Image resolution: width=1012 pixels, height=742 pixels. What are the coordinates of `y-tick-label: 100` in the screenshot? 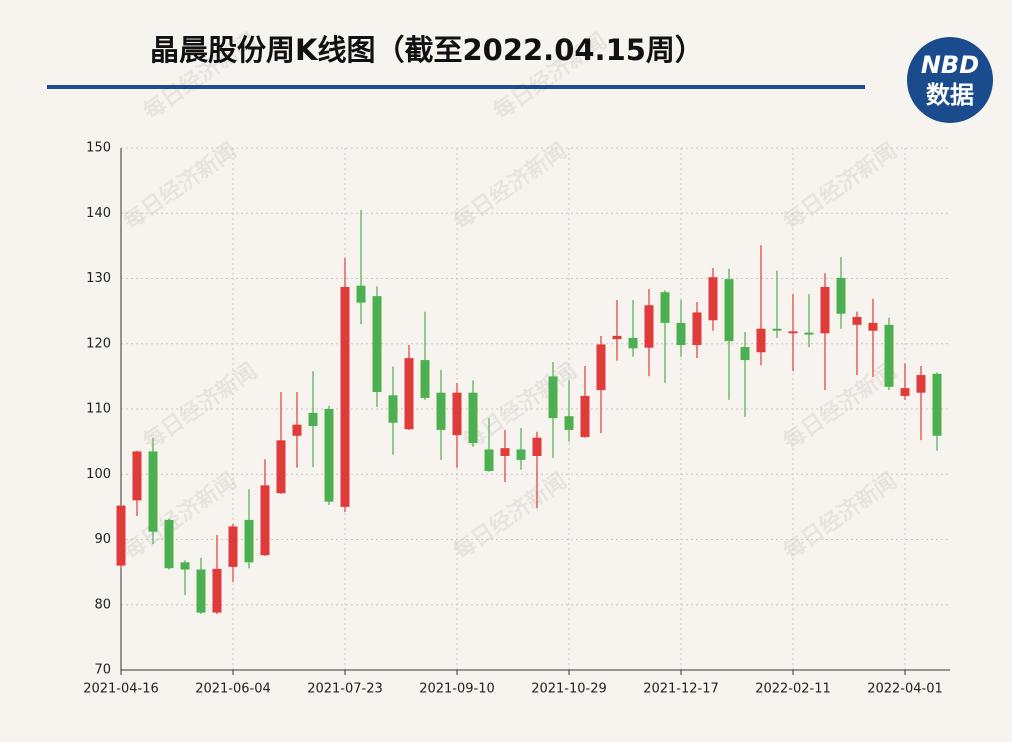 It's located at (98, 474).